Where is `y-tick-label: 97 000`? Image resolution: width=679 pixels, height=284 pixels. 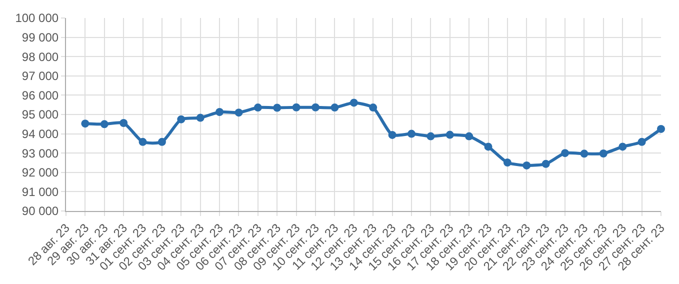
y-tick-label: 97 000 is located at coordinates (40, 76).